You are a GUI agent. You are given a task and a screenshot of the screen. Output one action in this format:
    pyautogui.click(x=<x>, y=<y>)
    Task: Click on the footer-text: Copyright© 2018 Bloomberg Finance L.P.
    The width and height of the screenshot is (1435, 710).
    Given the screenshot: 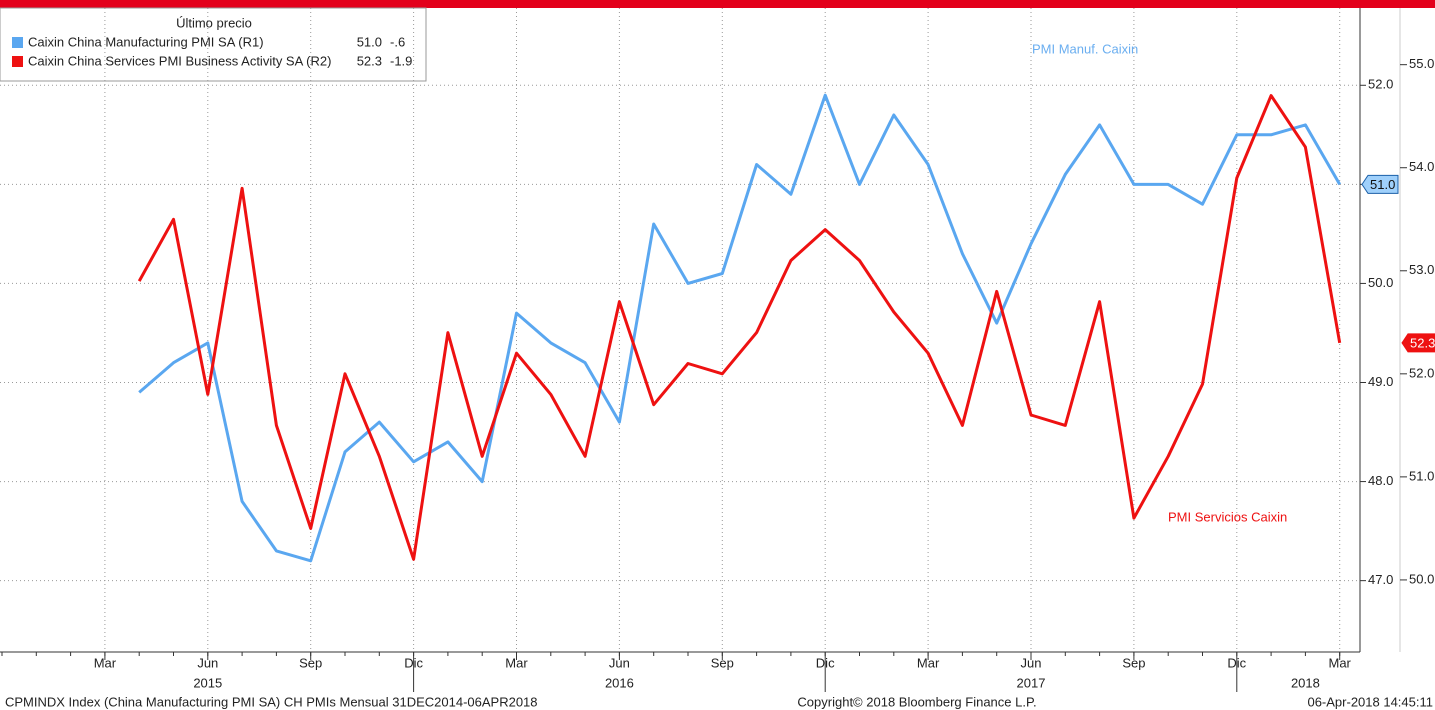 What is the action you would take?
    pyautogui.click(x=916, y=701)
    